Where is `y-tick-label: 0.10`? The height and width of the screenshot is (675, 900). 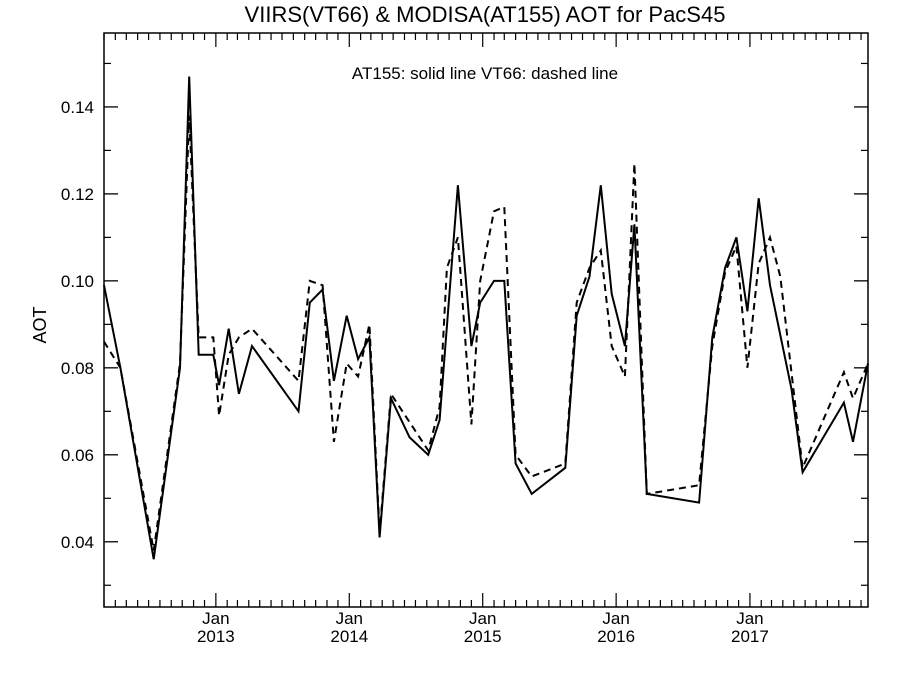
y-tick-label: 0.10 is located at coordinates (77, 281).